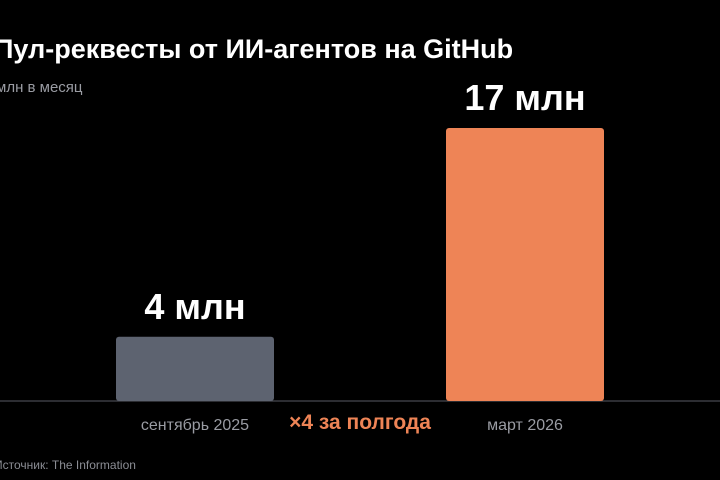  What do you see at coordinates (195, 425) in the screenshot?
I see `category-label-1: сентябрь 2025` at bounding box center [195, 425].